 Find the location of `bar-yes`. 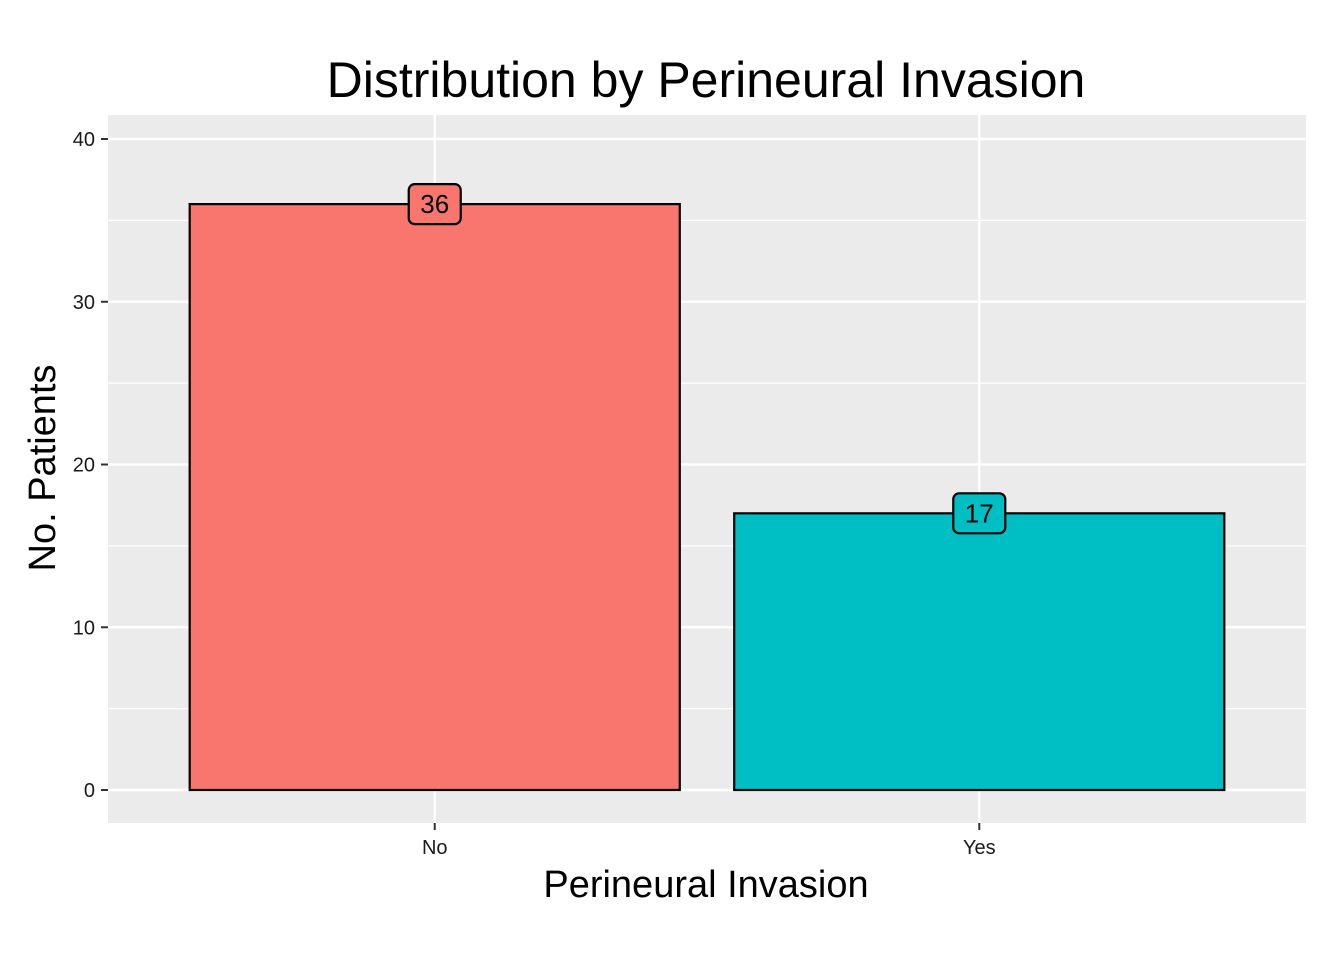

bar-yes is located at coordinates (979, 652).